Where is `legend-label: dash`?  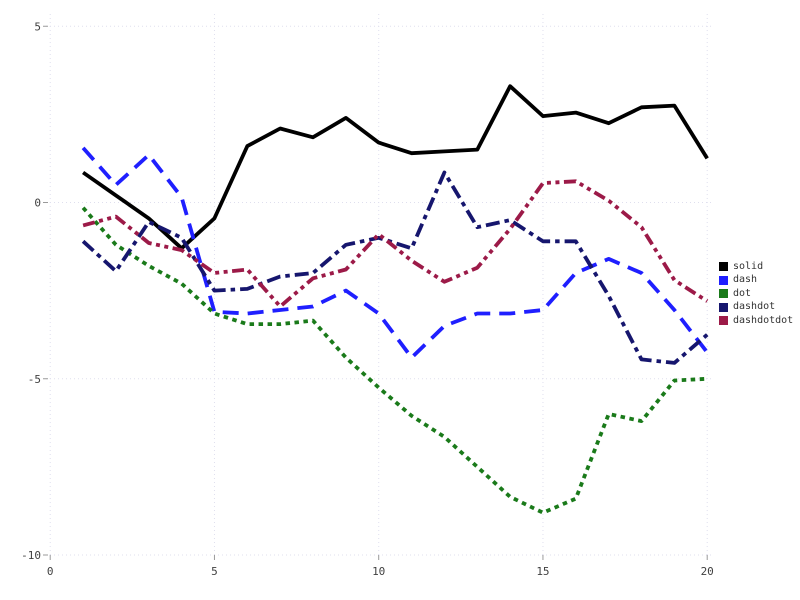
legend-label: dash is located at coordinates (745, 280).